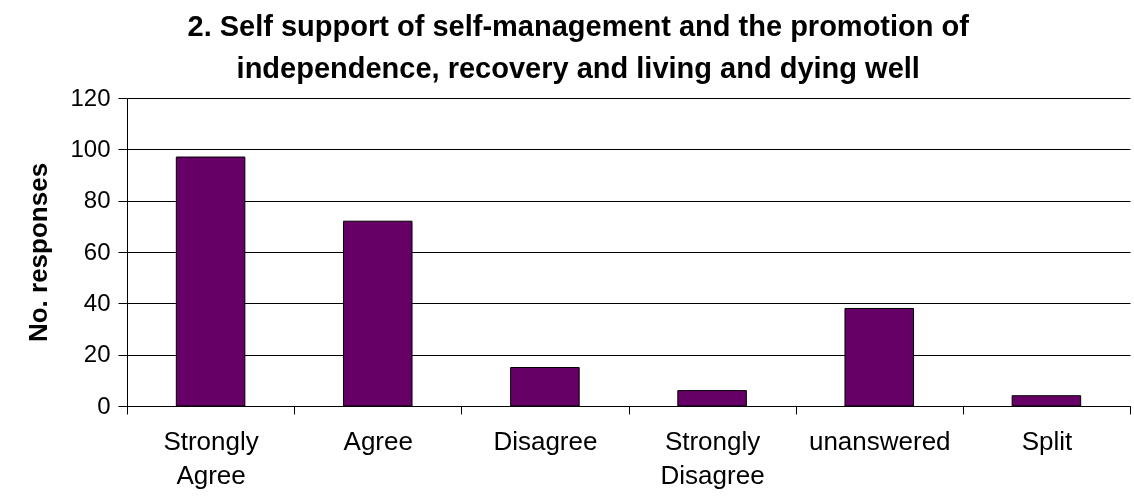 This screenshot has width=1134, height=496. Describe the element at coordinates (97, 354) in the screenshot. I see `y-tick-label: 20` at that location.